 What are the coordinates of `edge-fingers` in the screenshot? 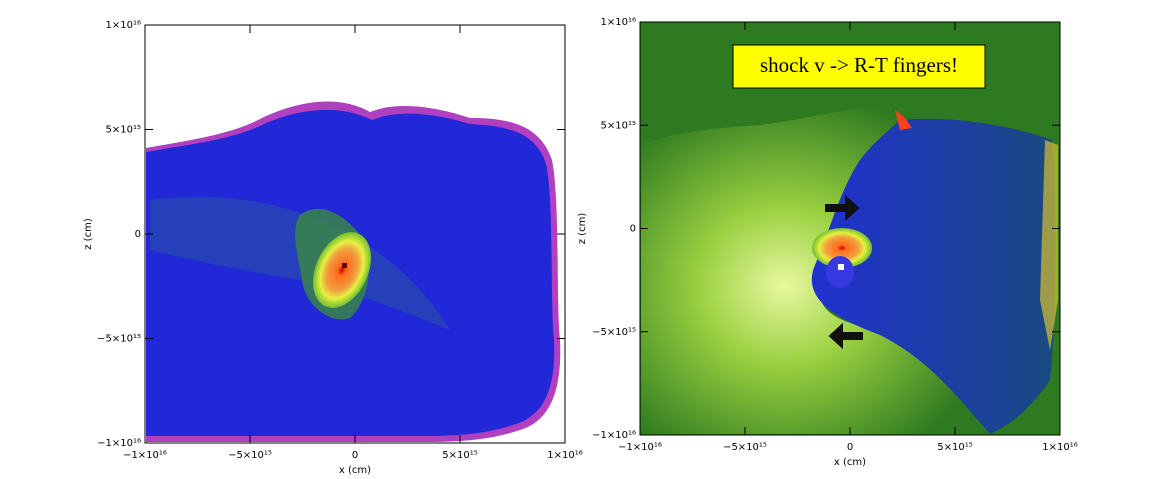 It's located at (1049, 245).